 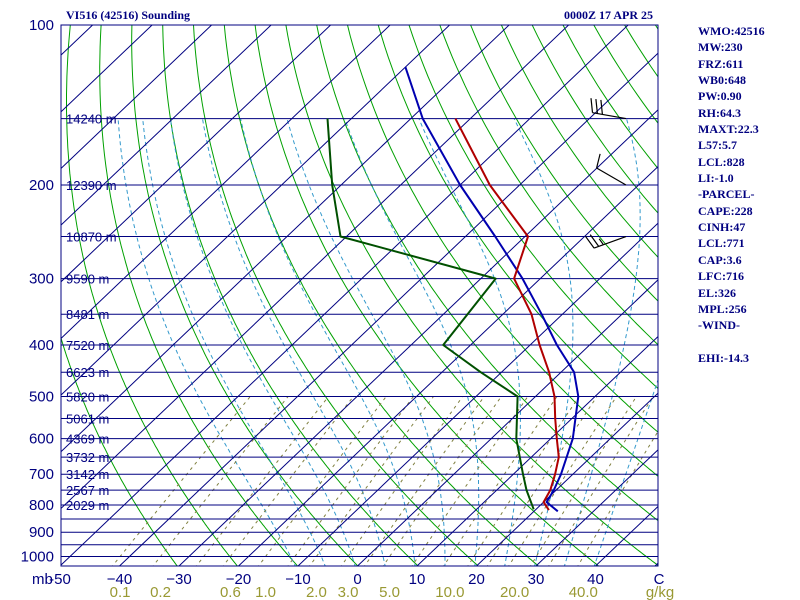 What do you see at coordinates (60, 579) in the screenshot?
I see `temperature-tick-label: -50` at bounding box center [60, 579].